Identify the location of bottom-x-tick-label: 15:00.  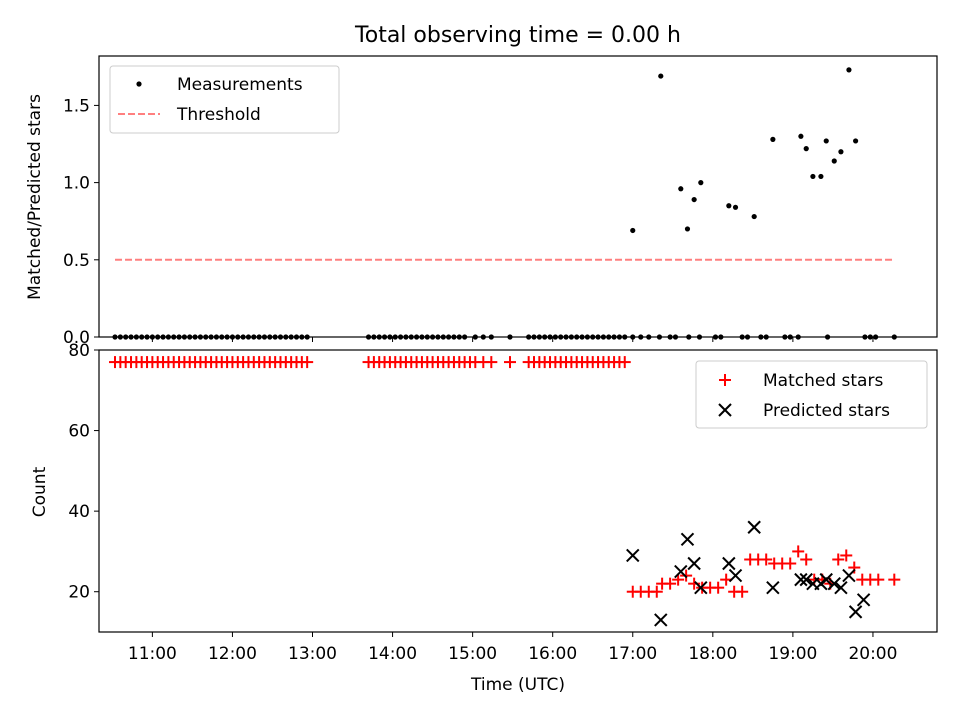
(472, 654).